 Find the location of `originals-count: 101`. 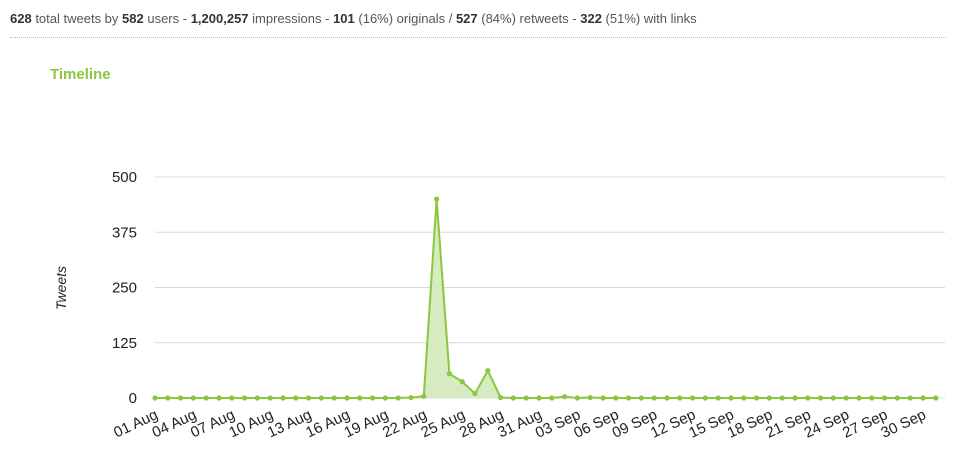

originals-count: 101 is located at coordinates (344, 18).